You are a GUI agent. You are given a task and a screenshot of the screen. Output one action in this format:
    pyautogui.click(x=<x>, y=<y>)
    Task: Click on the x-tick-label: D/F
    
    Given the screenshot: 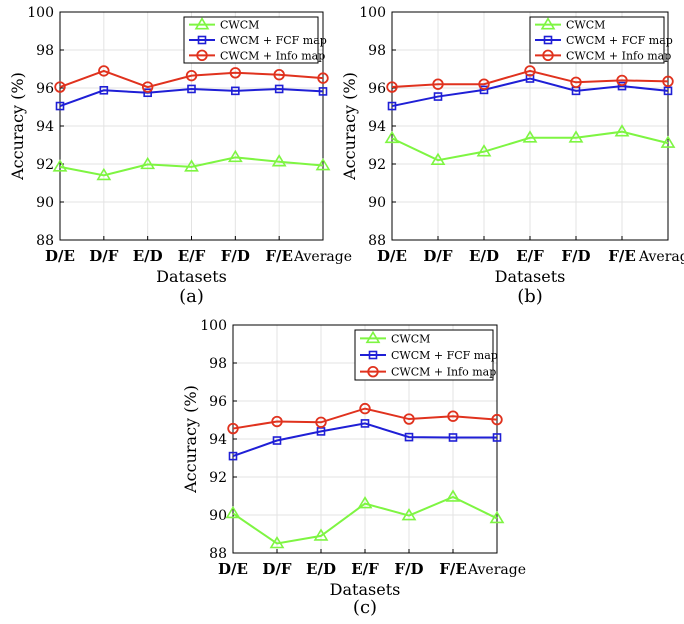 What is the action you would take?
    pyautogui.click(x=276, y=569)
    